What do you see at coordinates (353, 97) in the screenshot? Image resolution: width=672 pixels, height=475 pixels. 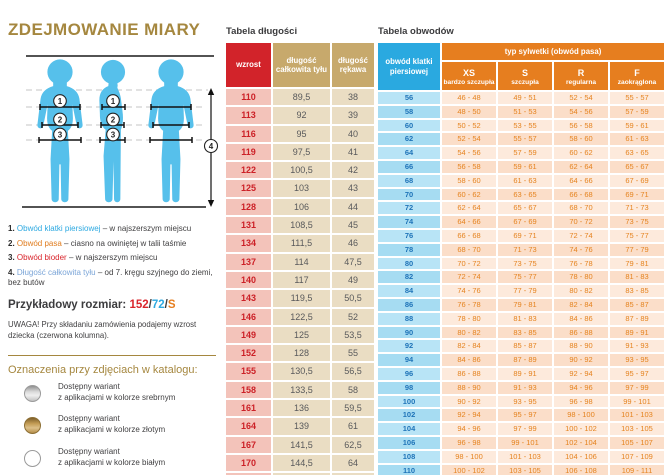 I see `sleeve-length-cell: 38` at bounding box center [353, 97].